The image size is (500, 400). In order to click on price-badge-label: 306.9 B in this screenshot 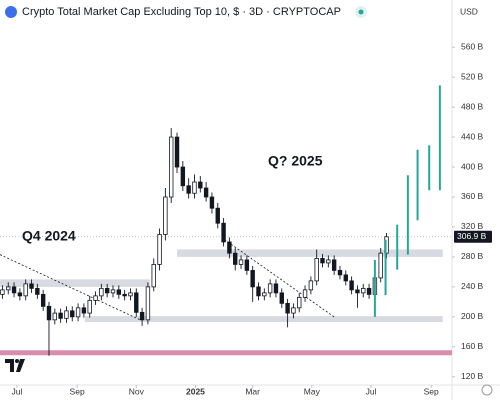, I will do `click(472, 236)`.